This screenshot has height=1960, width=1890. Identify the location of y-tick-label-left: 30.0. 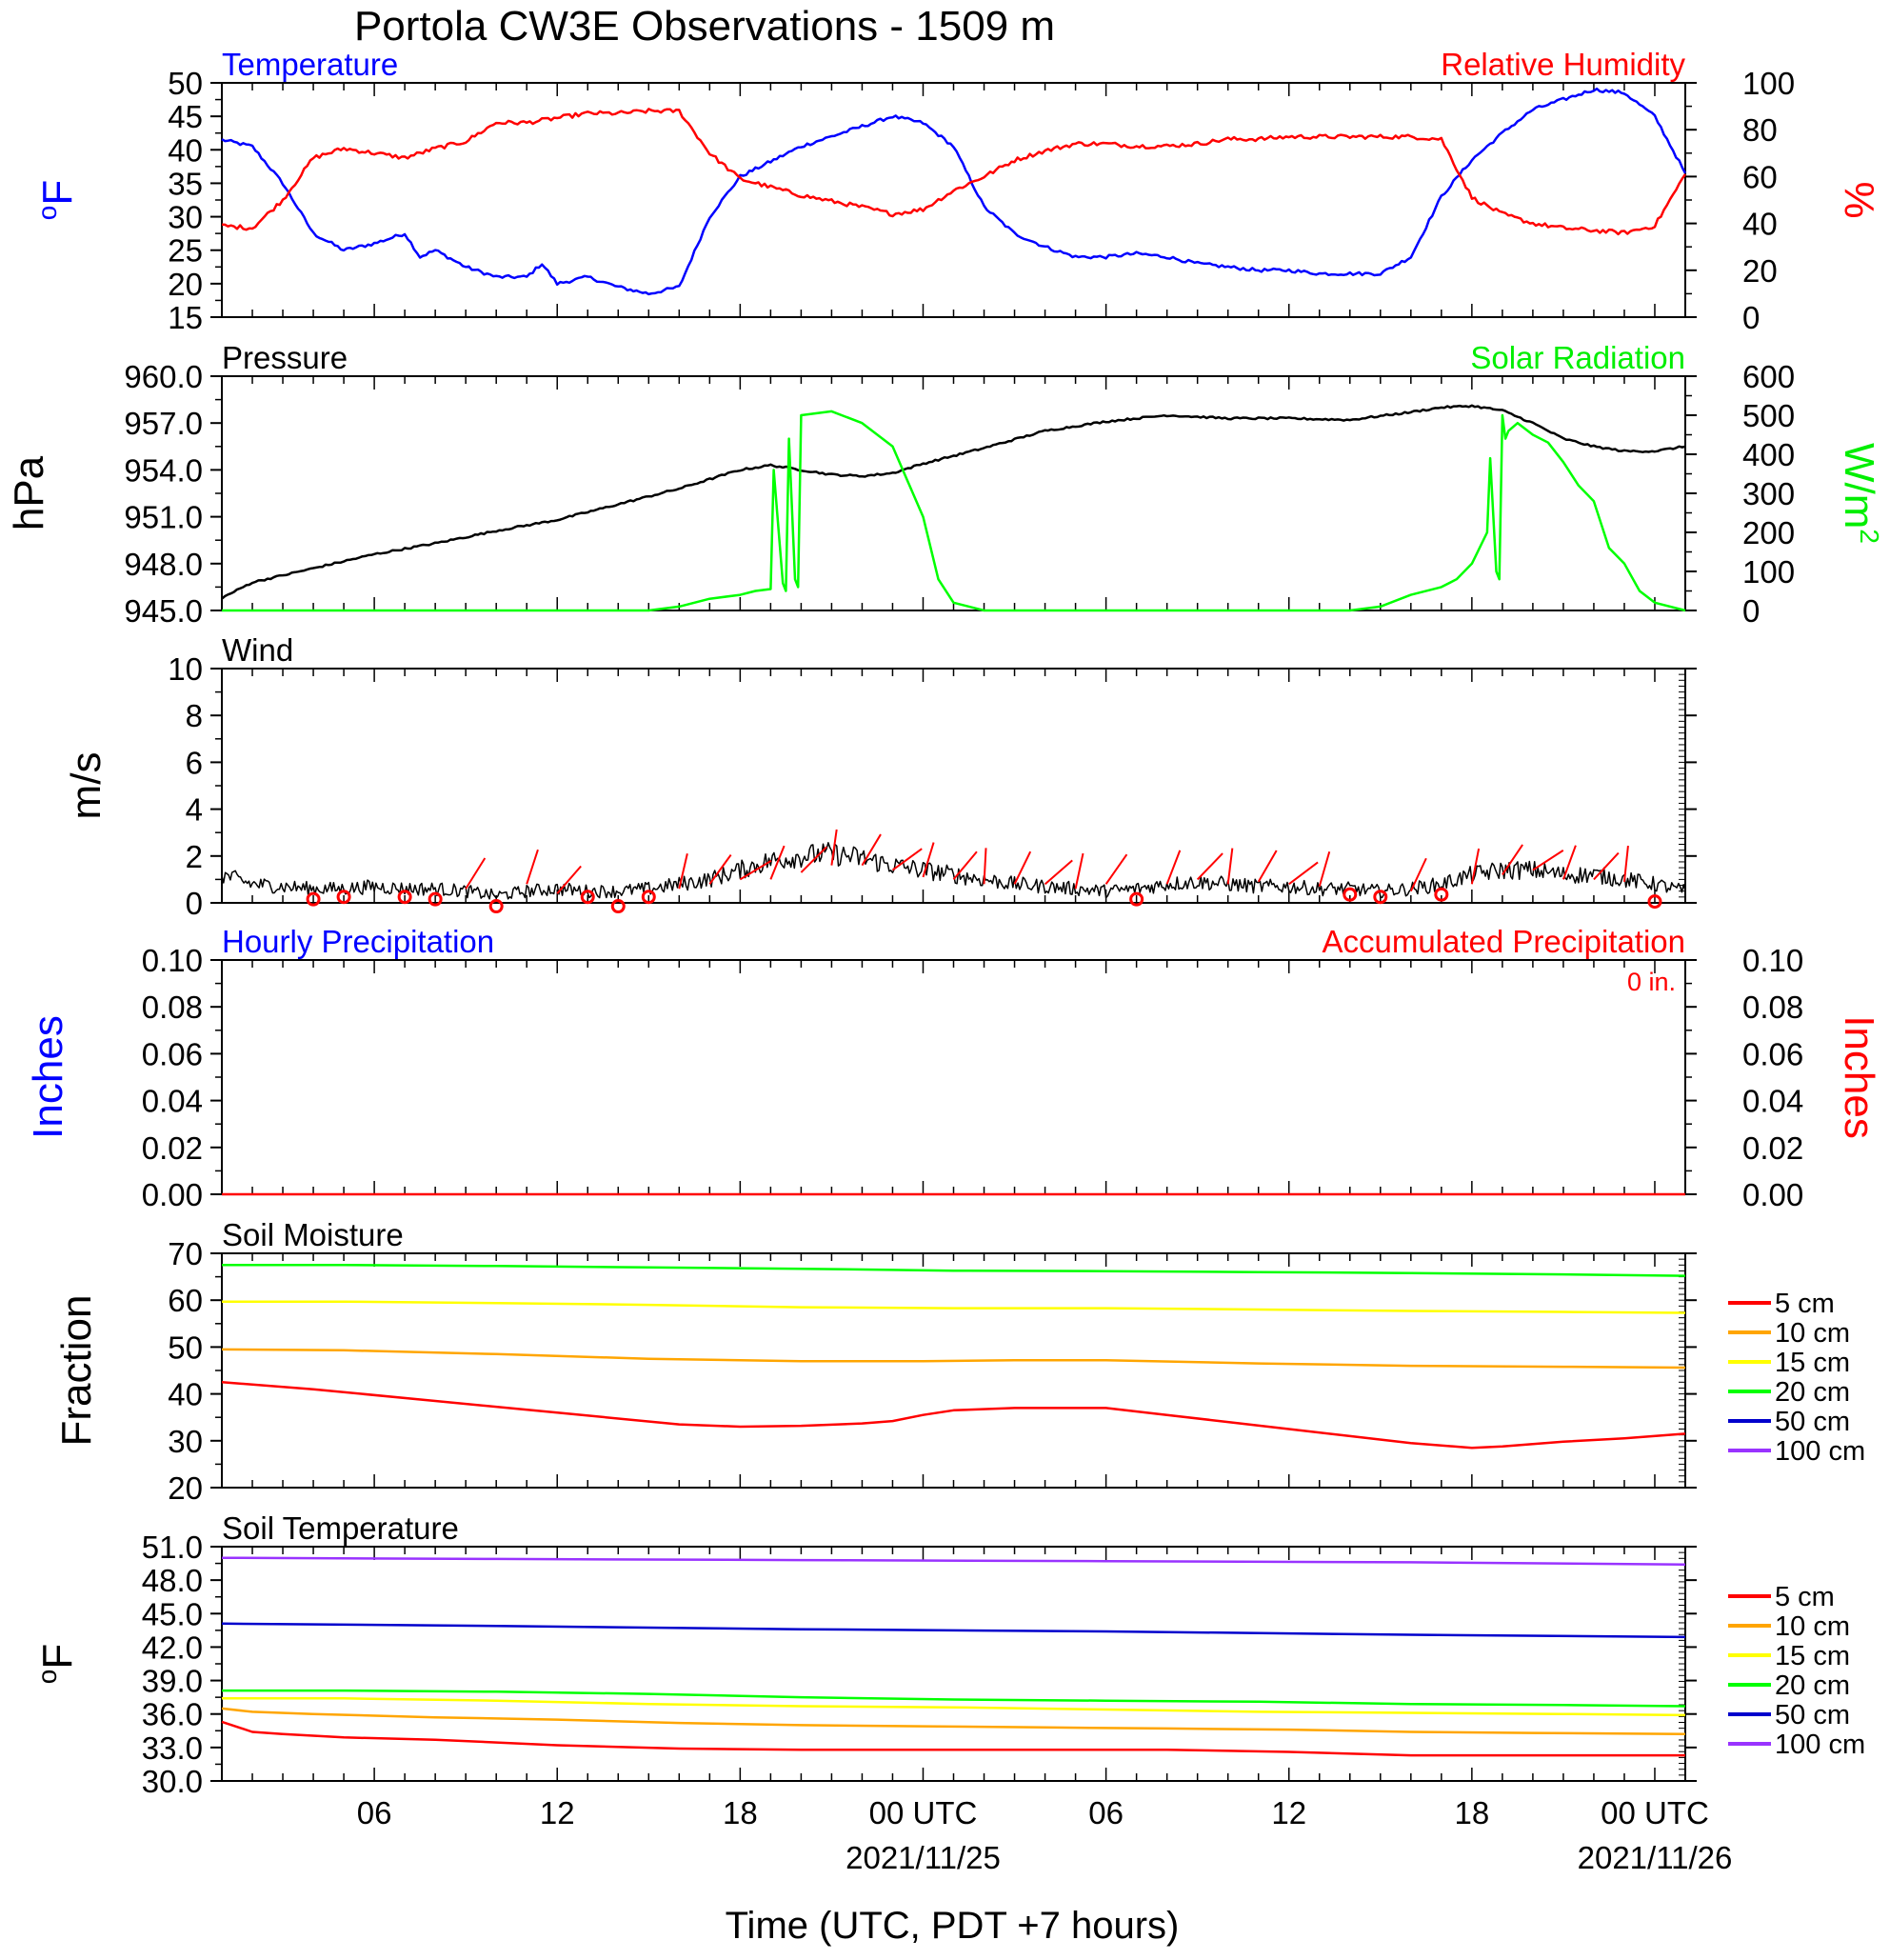
(172, 1781).